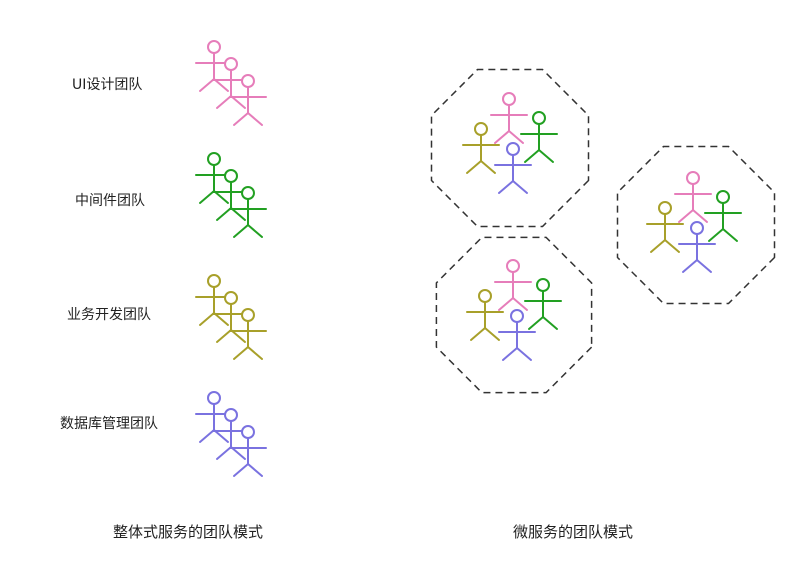 Image resolution: width=800 pixels, height=573 pixels. Describe the element at coordinates (723, 216) in the screenshot. I see `microservice-team-3-middleware-member` at that location.